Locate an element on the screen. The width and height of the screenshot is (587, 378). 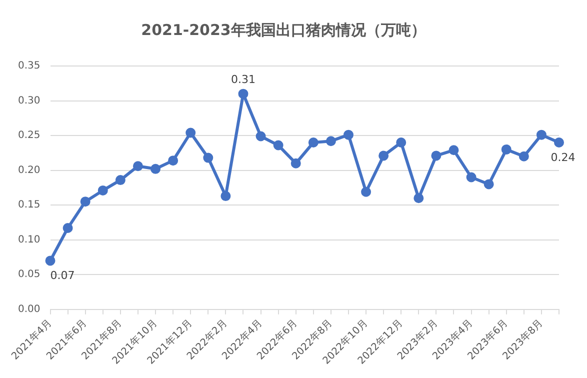
y-tick-label: 0.05 is located at coordinates (29, 274).